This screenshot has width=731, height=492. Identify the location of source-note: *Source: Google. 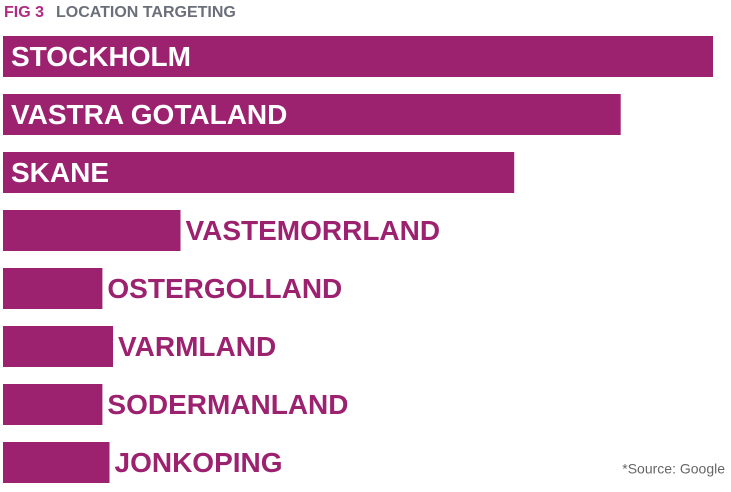
(673, 469).